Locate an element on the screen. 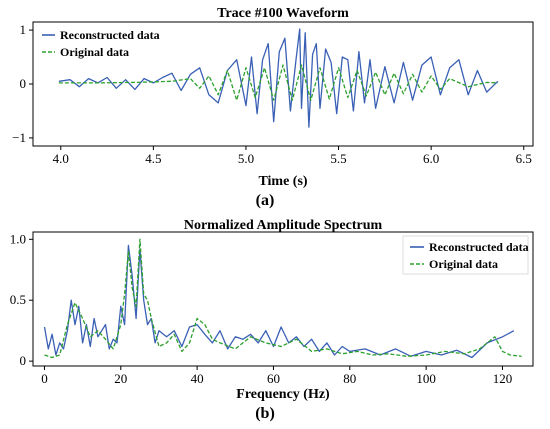 The image size is (550, 429). y-ticks-a: 1 0 −1 is located at coordinates (22, 83).